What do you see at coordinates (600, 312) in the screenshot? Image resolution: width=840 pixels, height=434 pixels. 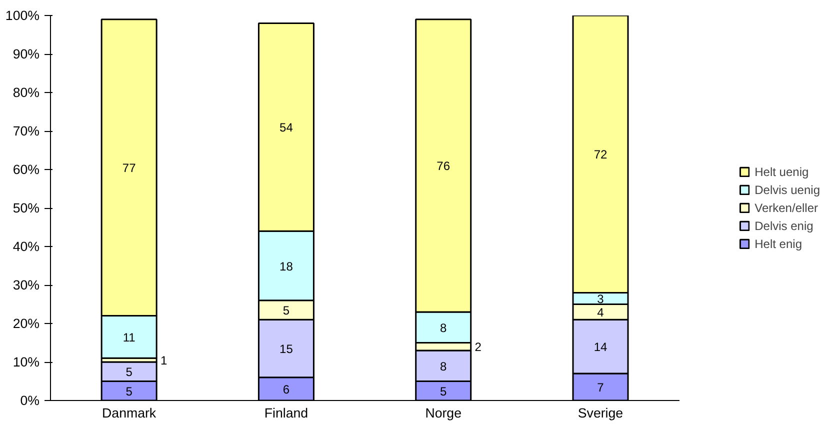 I see `data-label: 4` at bounding box center [600, 312].